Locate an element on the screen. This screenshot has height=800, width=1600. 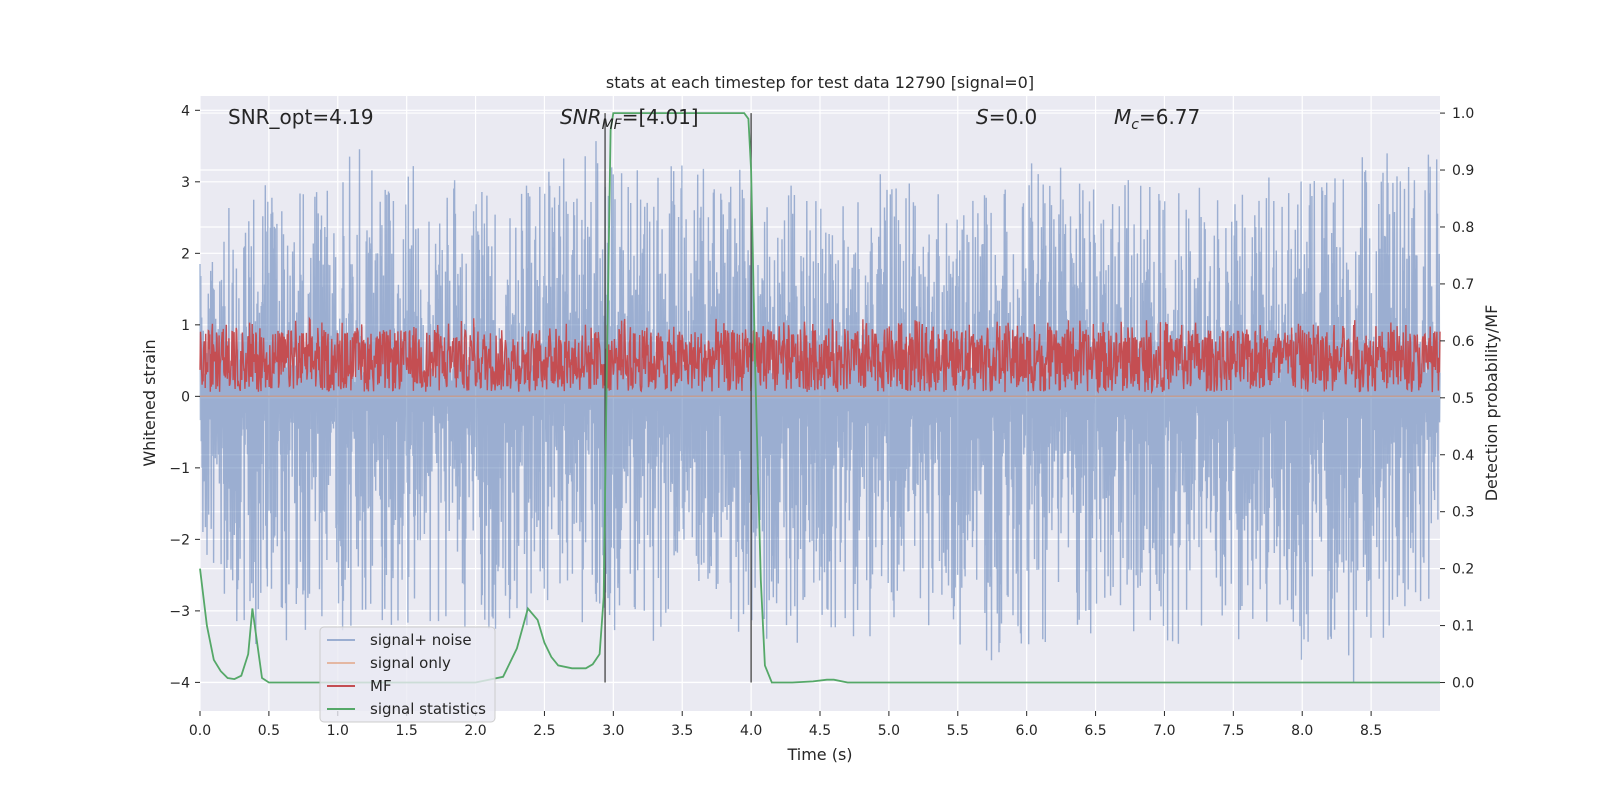
x-tick-label: 7.5 is located at coordinates (1233, 731).